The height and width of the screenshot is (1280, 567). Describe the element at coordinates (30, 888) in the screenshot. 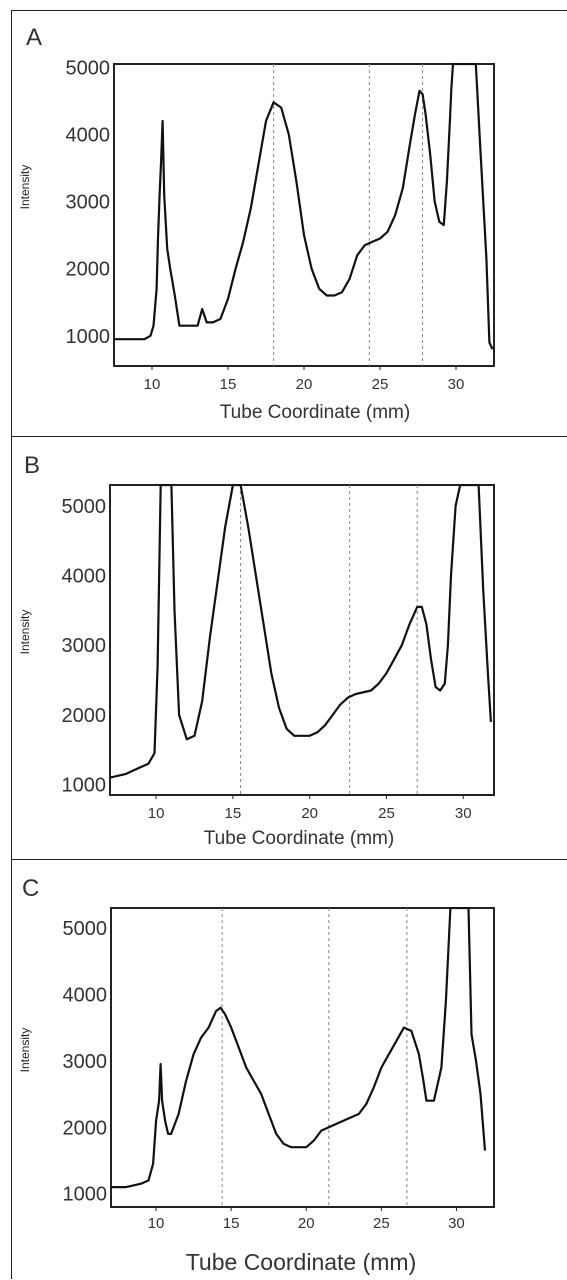

I see `panel-label: C` at that location.